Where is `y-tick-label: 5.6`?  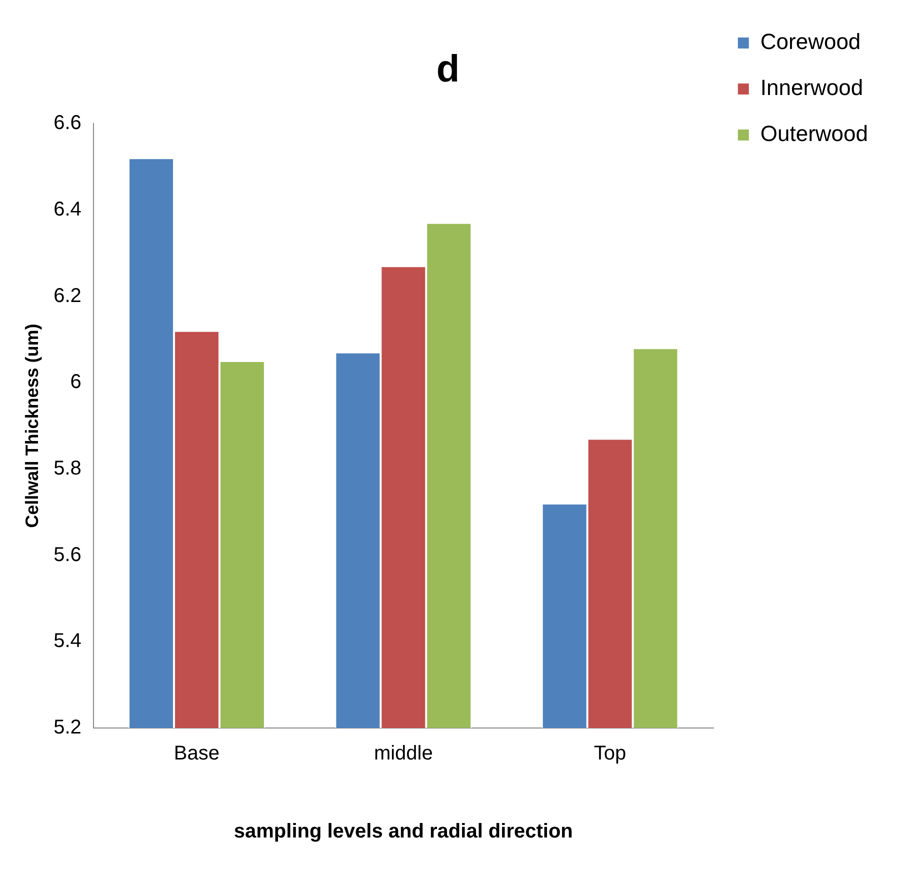
y-tick-label: 5.6 is located at coordinates (68, 555).